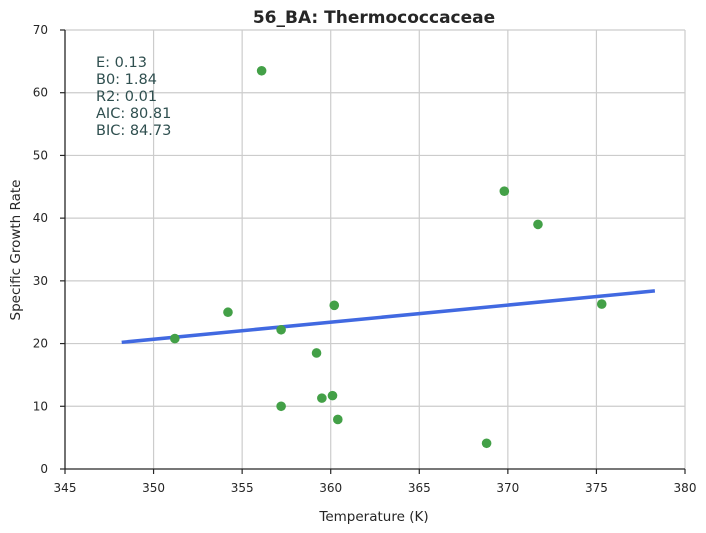 This screenshot has height=533, width=706. What do you see at coordinates (596, 488) in the screenshot?
I see `x-tick-label: 375` at bounding box center [596, 488].